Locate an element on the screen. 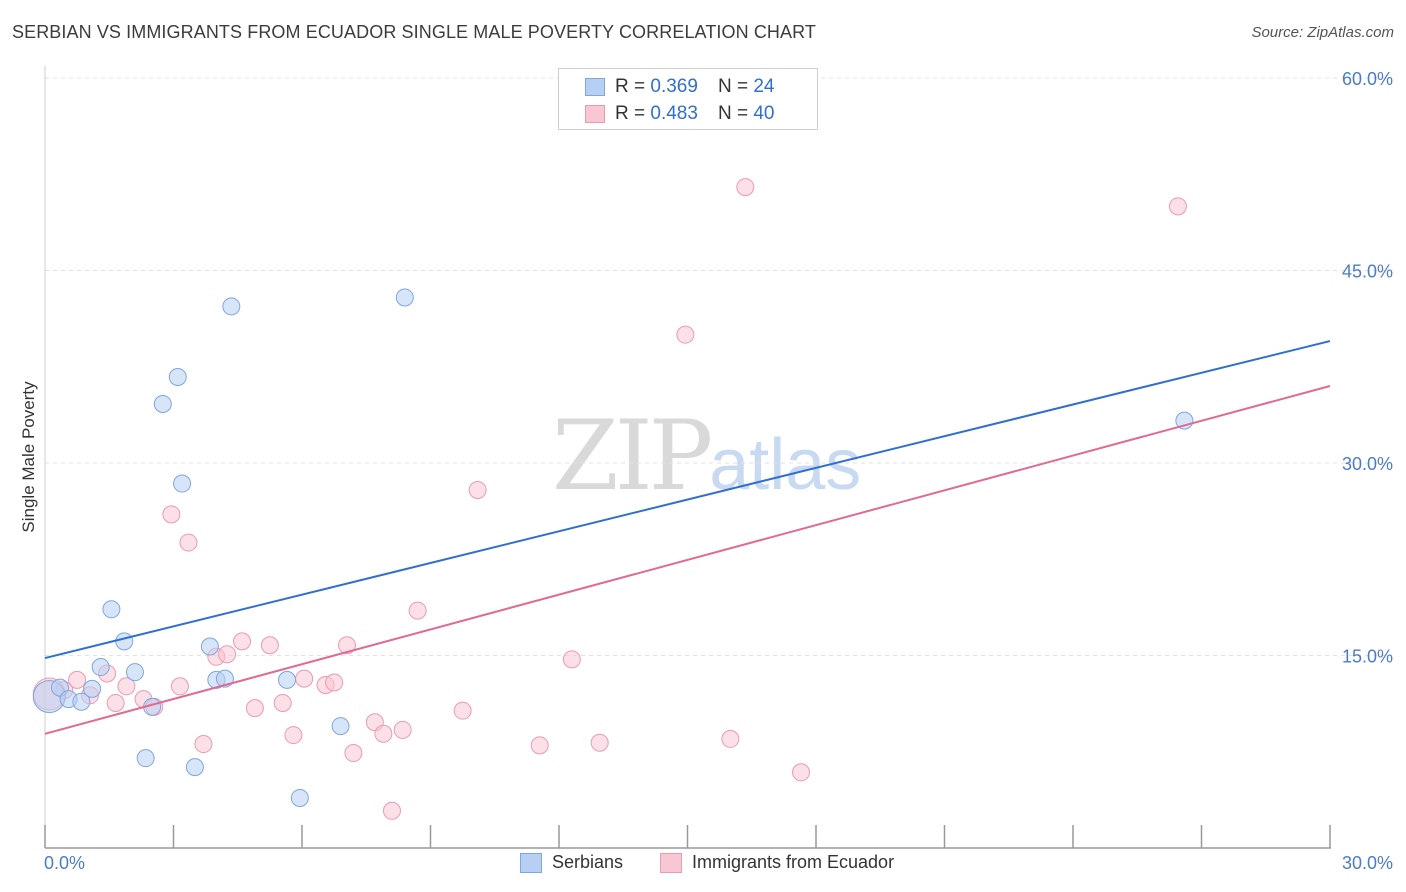 This screenshot has height=892, width=1406. serbians-n-value: 24 is located at coordinates (764, 86).